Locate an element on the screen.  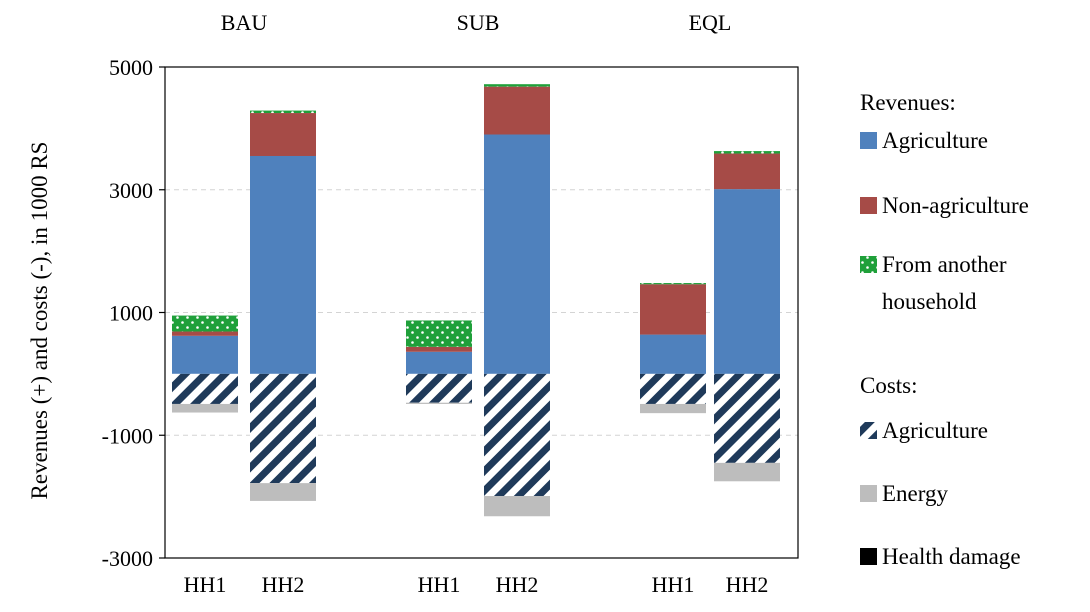
y-axis-title: Revenues (+) and costs (-), in 1000 RS is located at coordinates (39, 321).